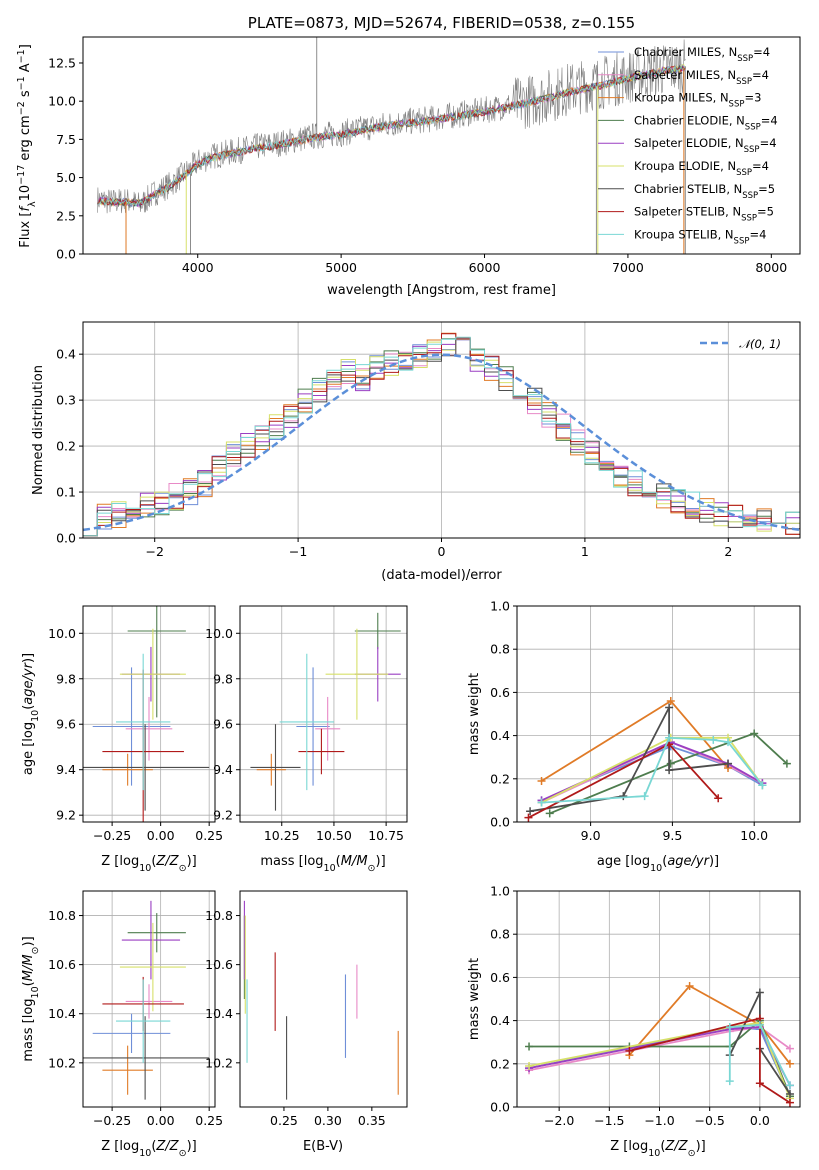  What do you see at coordinates (25, 139) in the screenshot?
I see `label-part: erg cm` at bounding box center [25, 139].